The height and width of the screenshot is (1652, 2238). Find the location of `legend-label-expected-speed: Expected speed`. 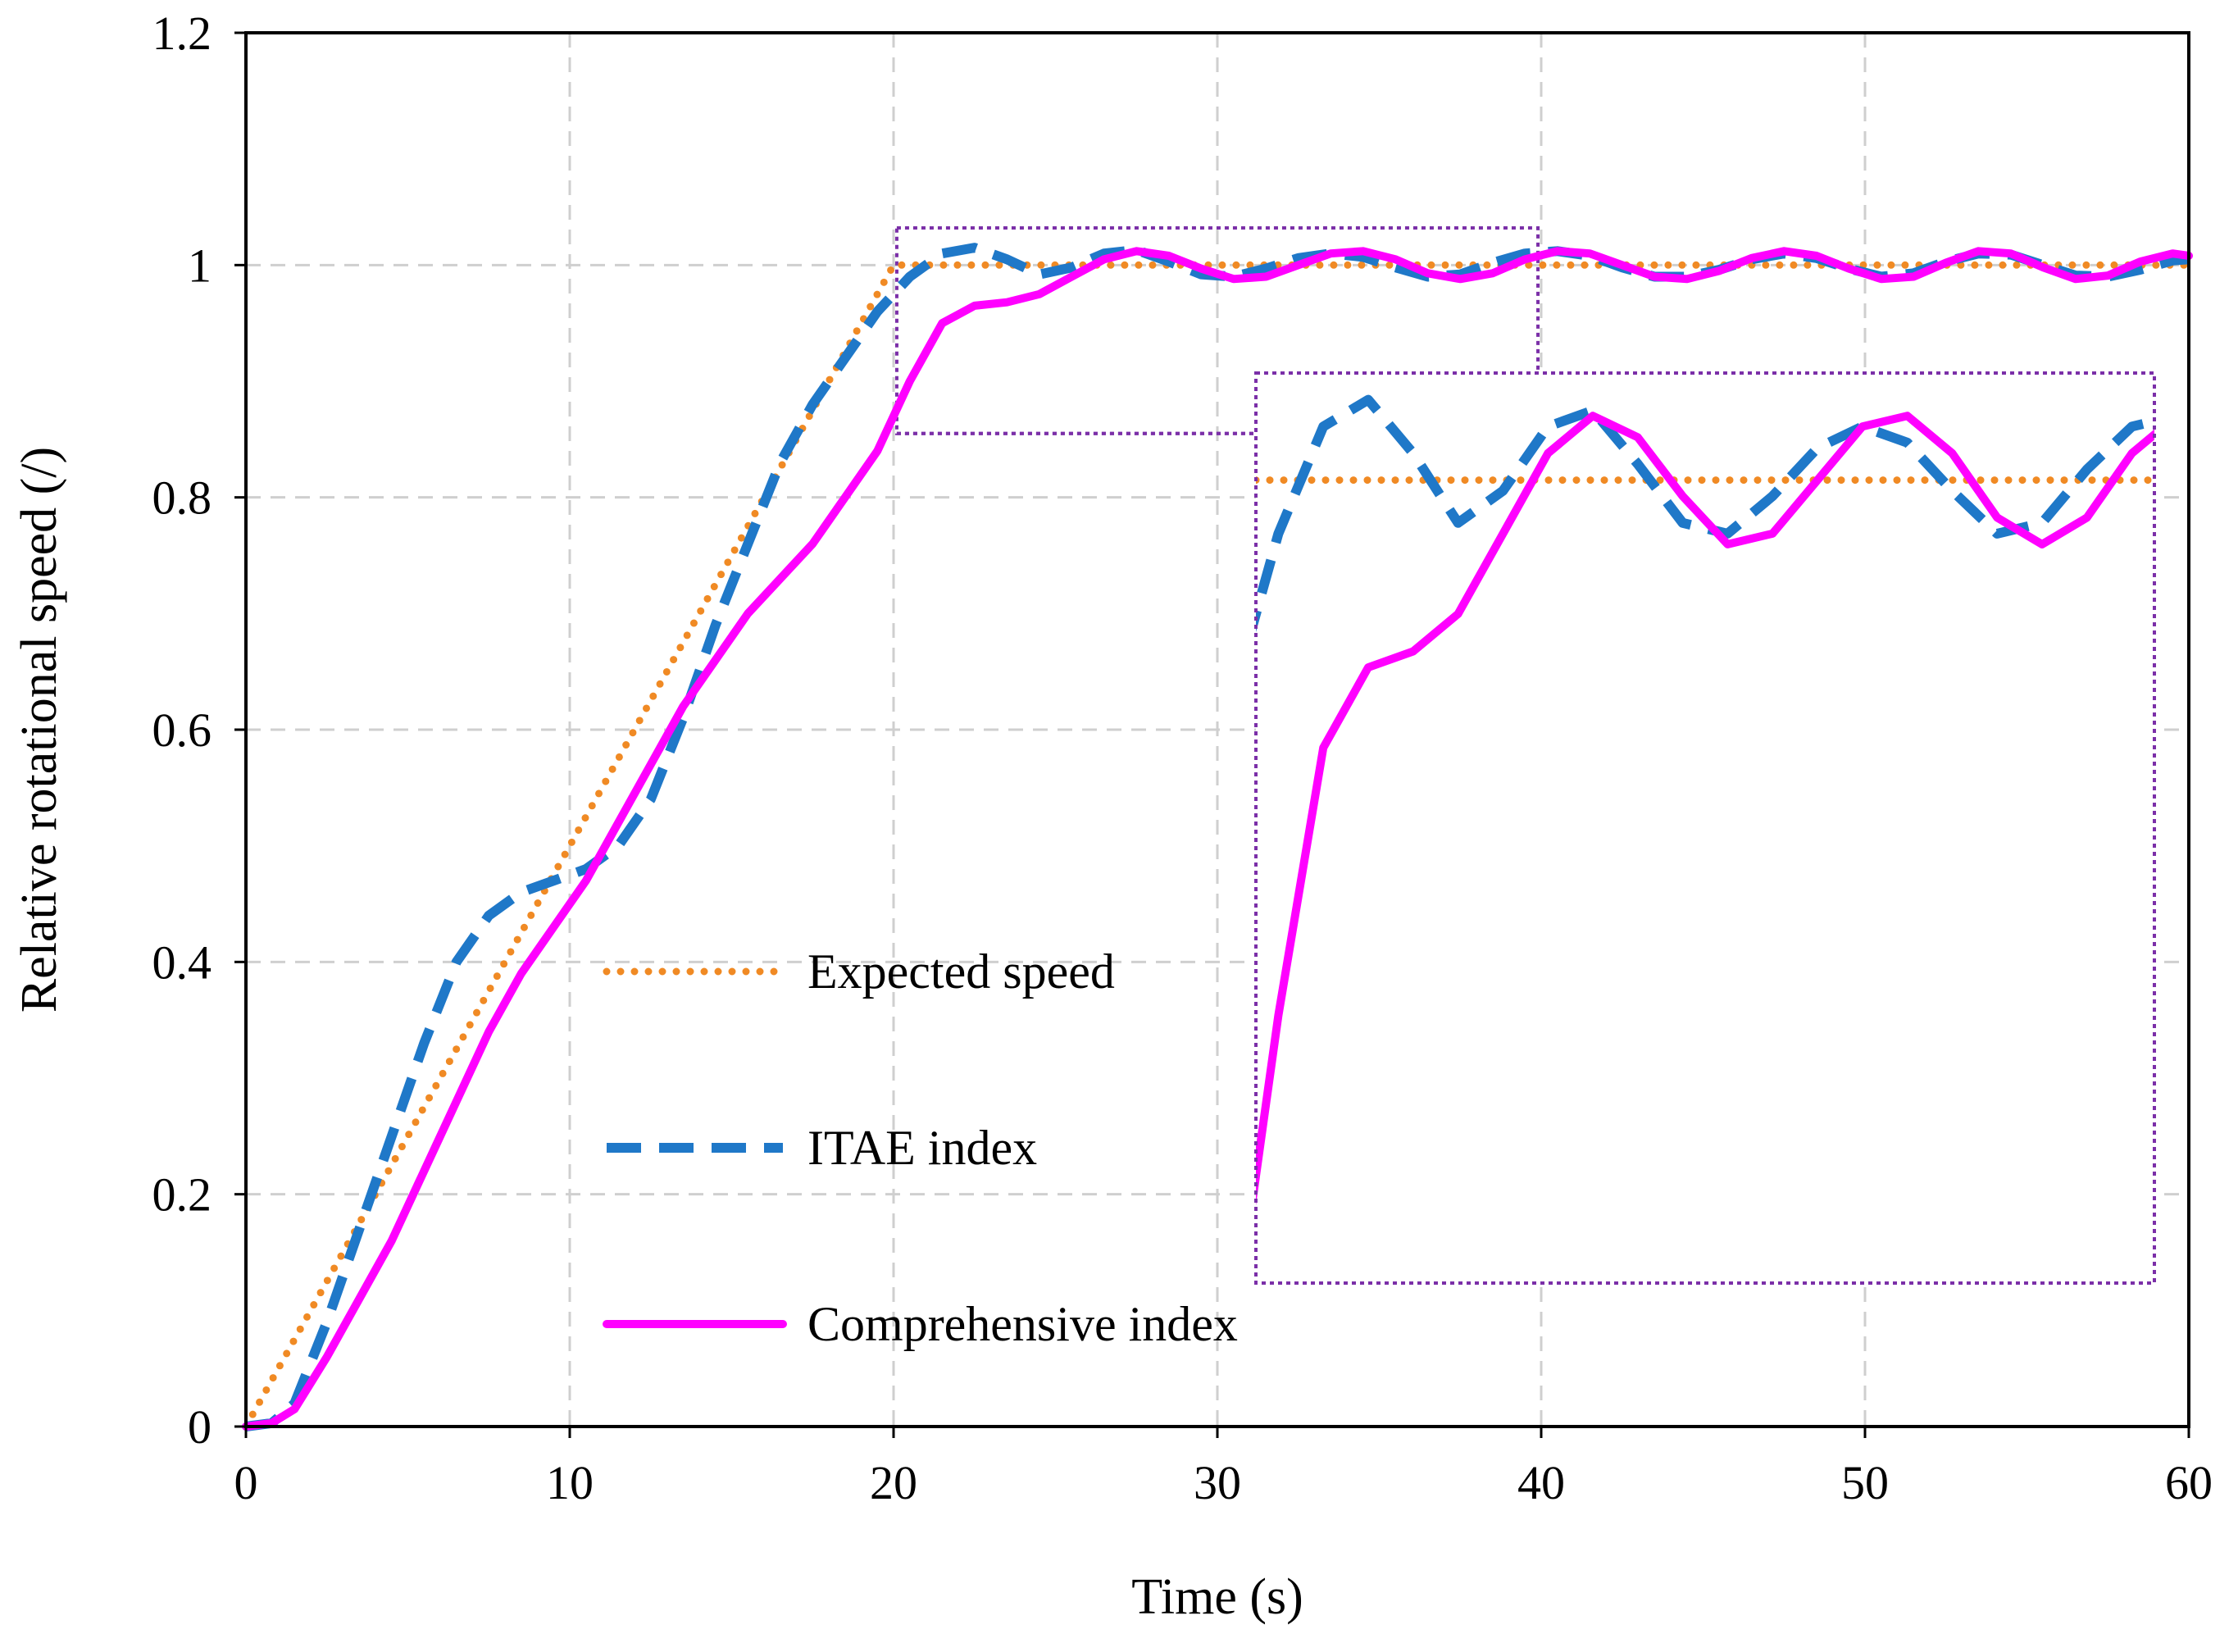

legend-label-expected-speed: Expected speed is located at coordinates (961, 971).